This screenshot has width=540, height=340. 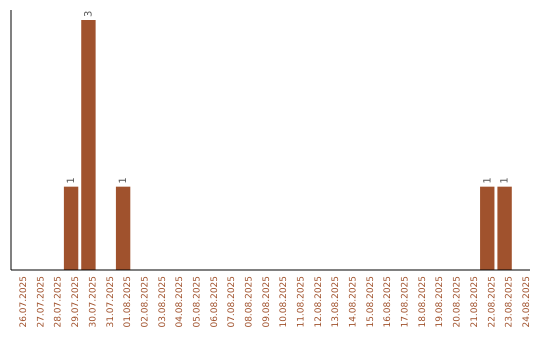 I want to click on x-tick-label: 14.08.2025, so click(x=353, y=302).